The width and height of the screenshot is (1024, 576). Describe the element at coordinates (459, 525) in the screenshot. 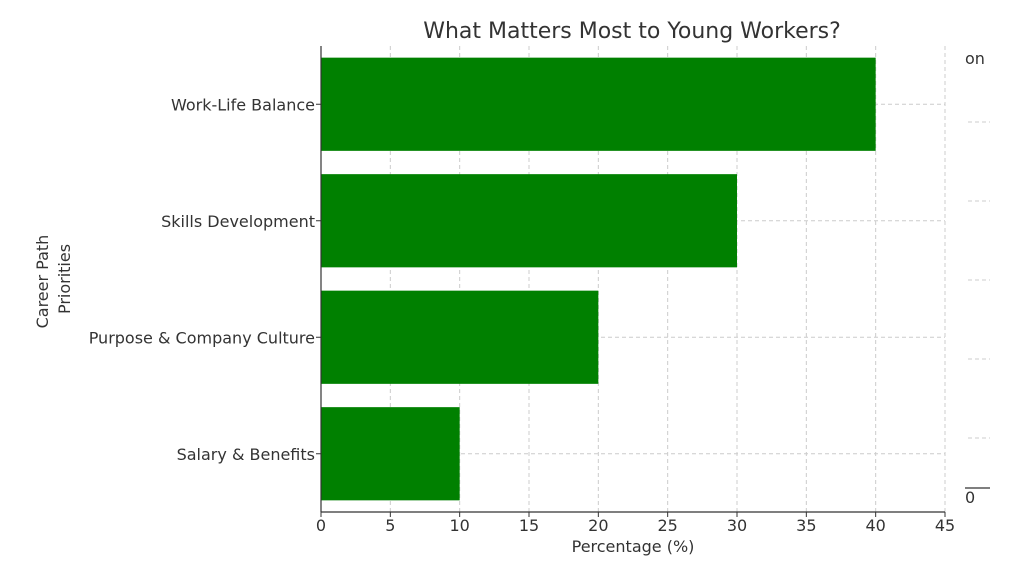

I see `x-tick-label: 10` at that location.